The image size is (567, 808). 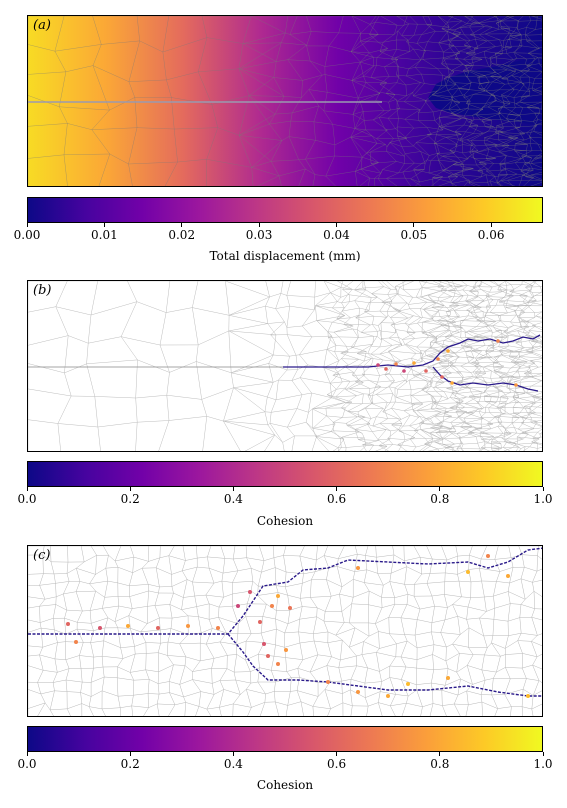 What do you see at coordinates (278, 240) in the screenshot?
I see `colorbar-a-ticks: 0.00 0.01 0.02 0.03 0.04 0.05 0.06` at bounding box center [278, 240].